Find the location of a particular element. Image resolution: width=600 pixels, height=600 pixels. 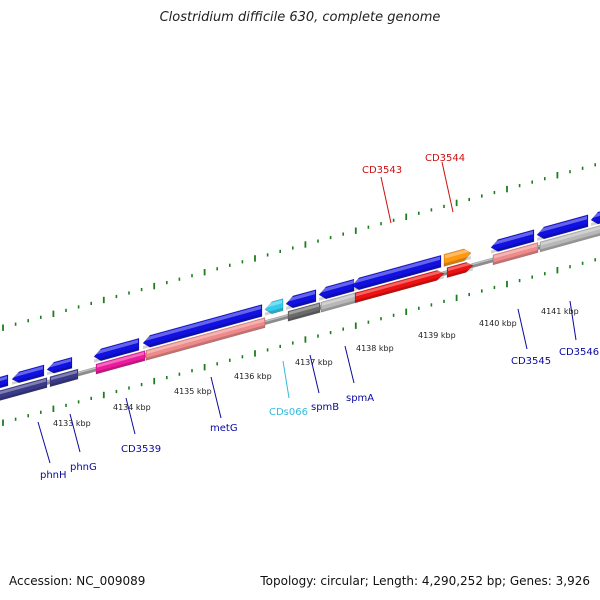

kbp-label: 4140 kbp is located at coordinates (498, 323).